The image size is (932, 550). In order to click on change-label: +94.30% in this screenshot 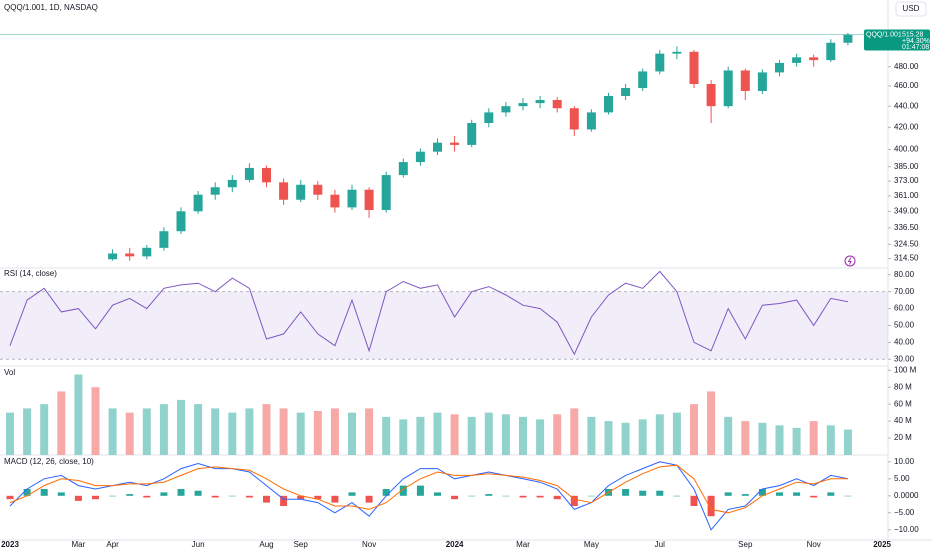, I will do `click(916, 41)`.